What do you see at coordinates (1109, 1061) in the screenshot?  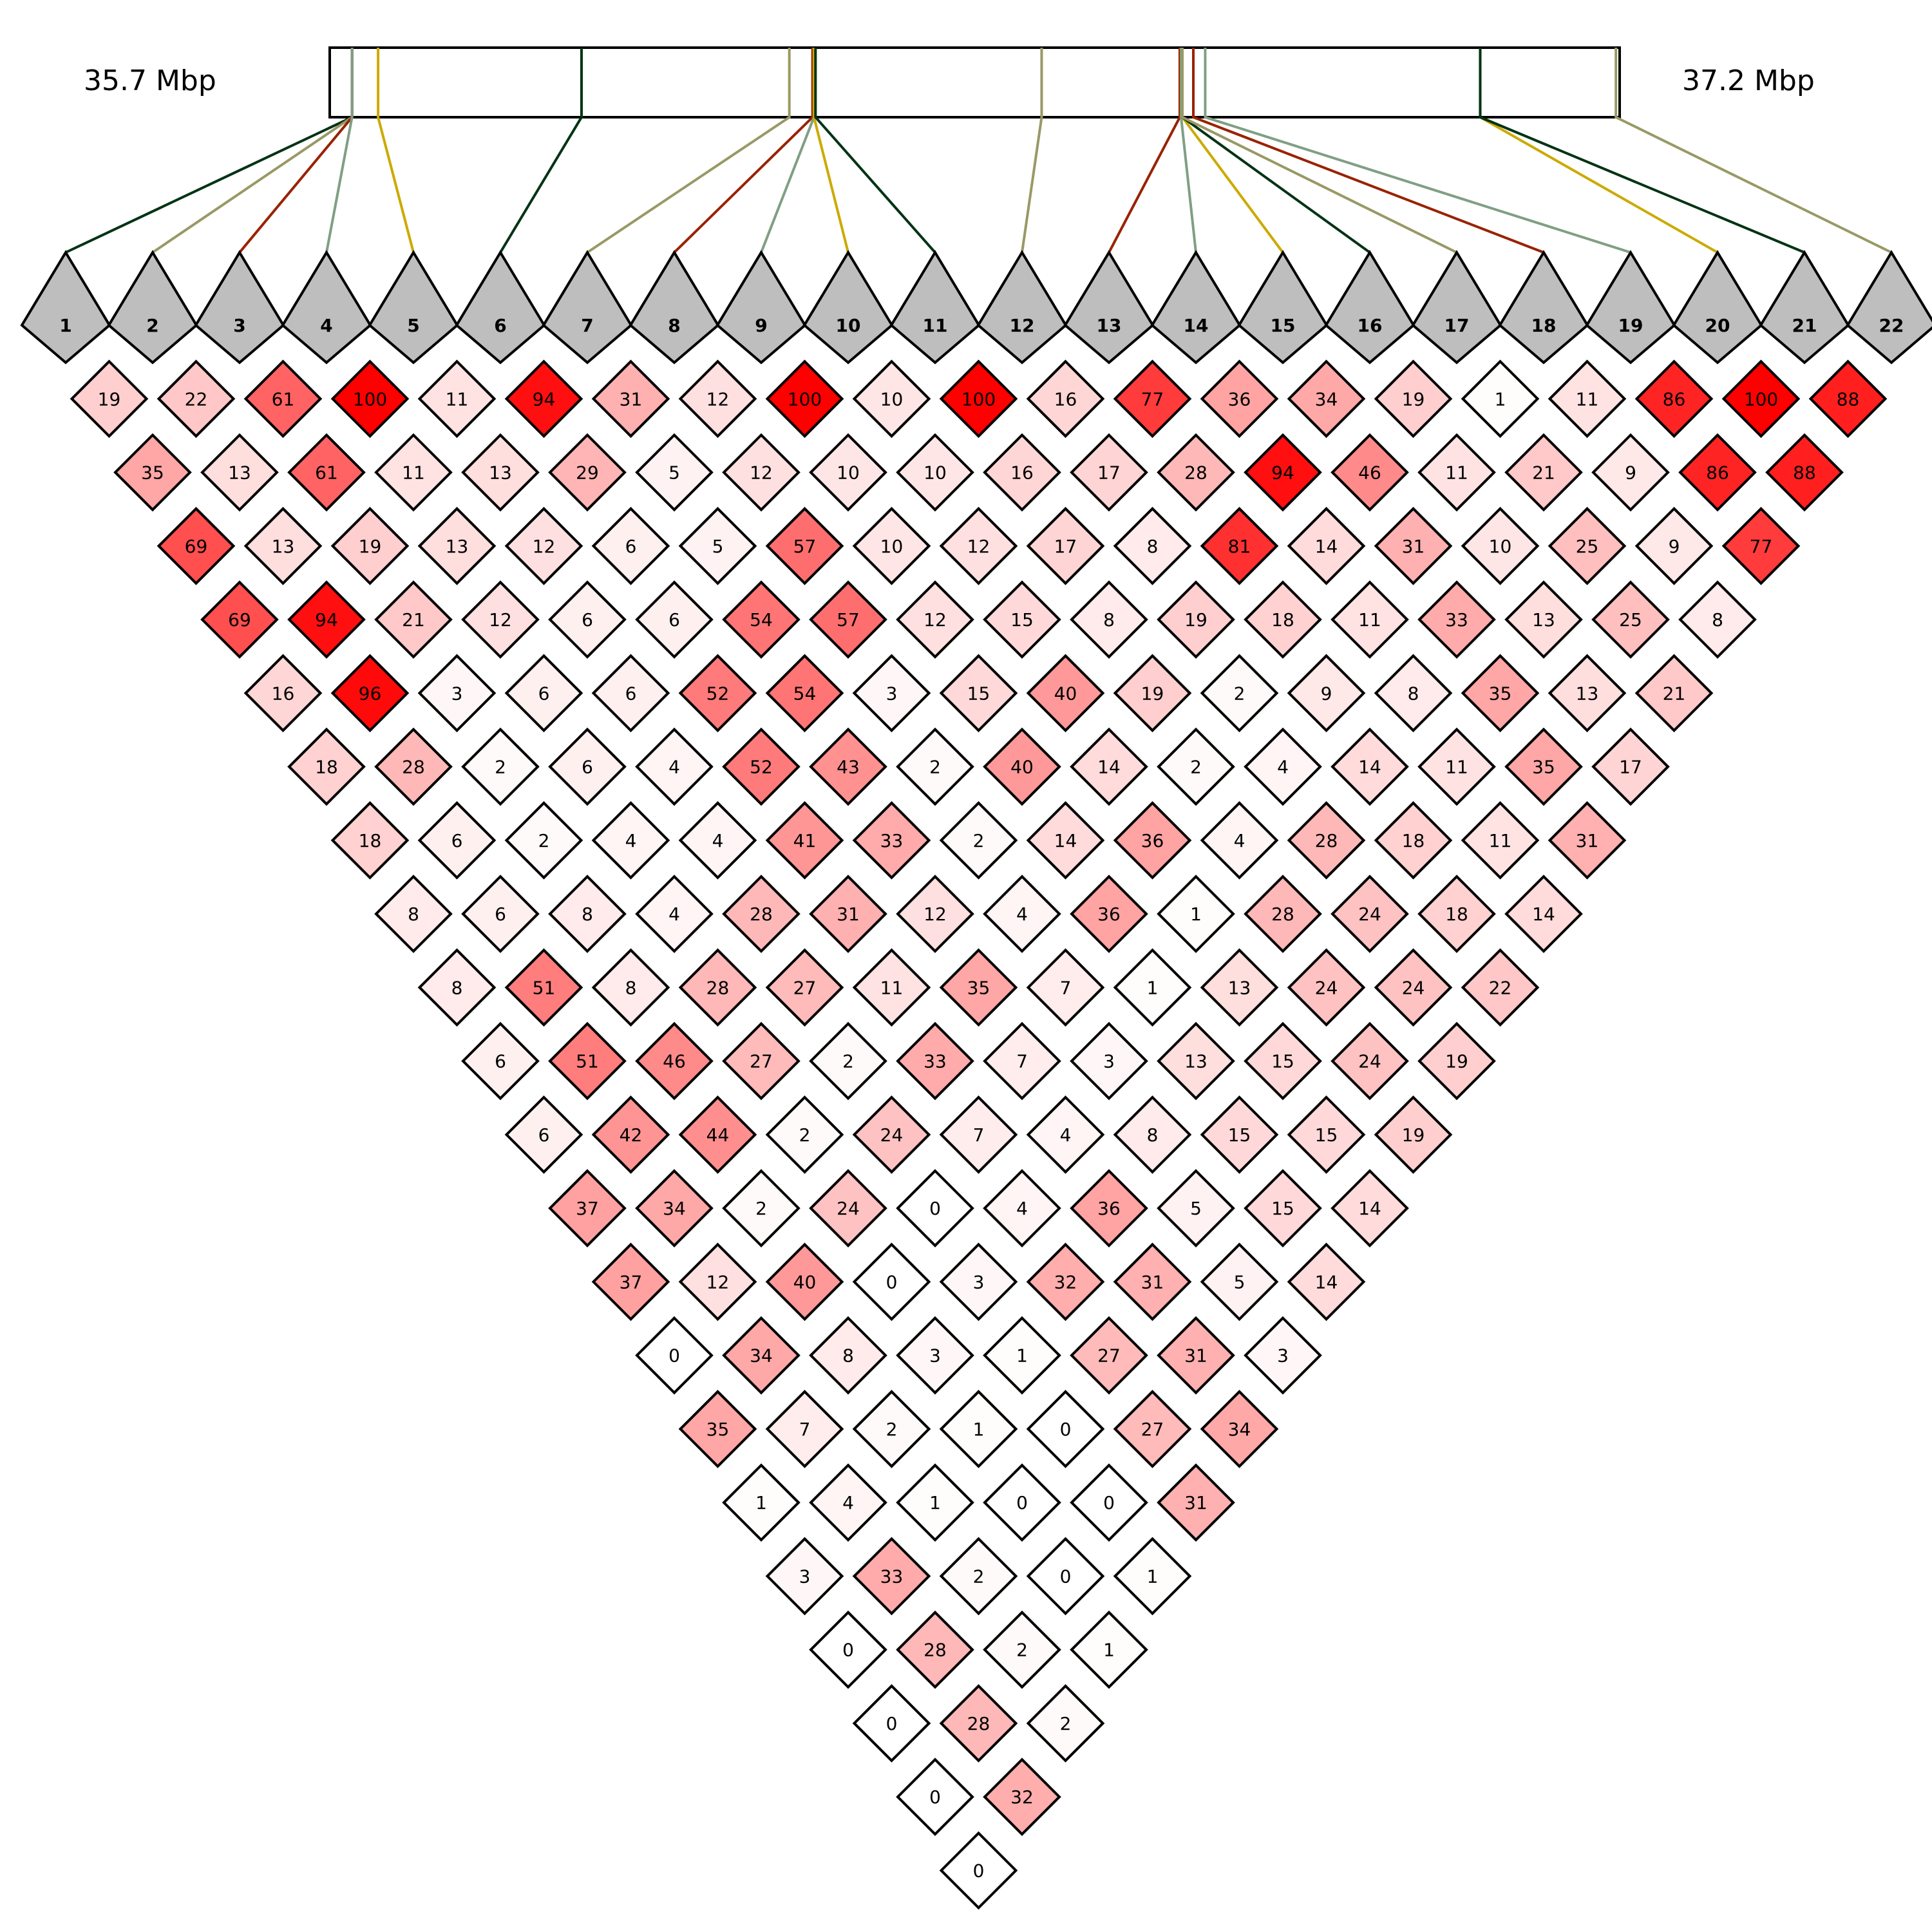 I see `ld-cell-8-18: 3` at bounding box center [1109, 1061].